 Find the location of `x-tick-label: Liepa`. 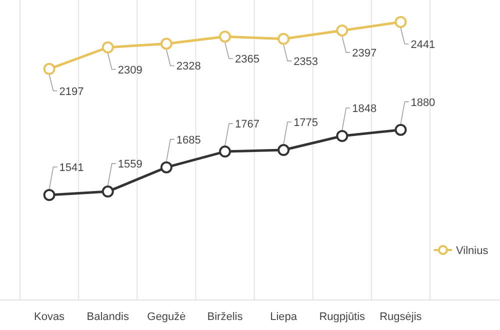

x-tick-label: Liepa is located at coordinates (284, 317).